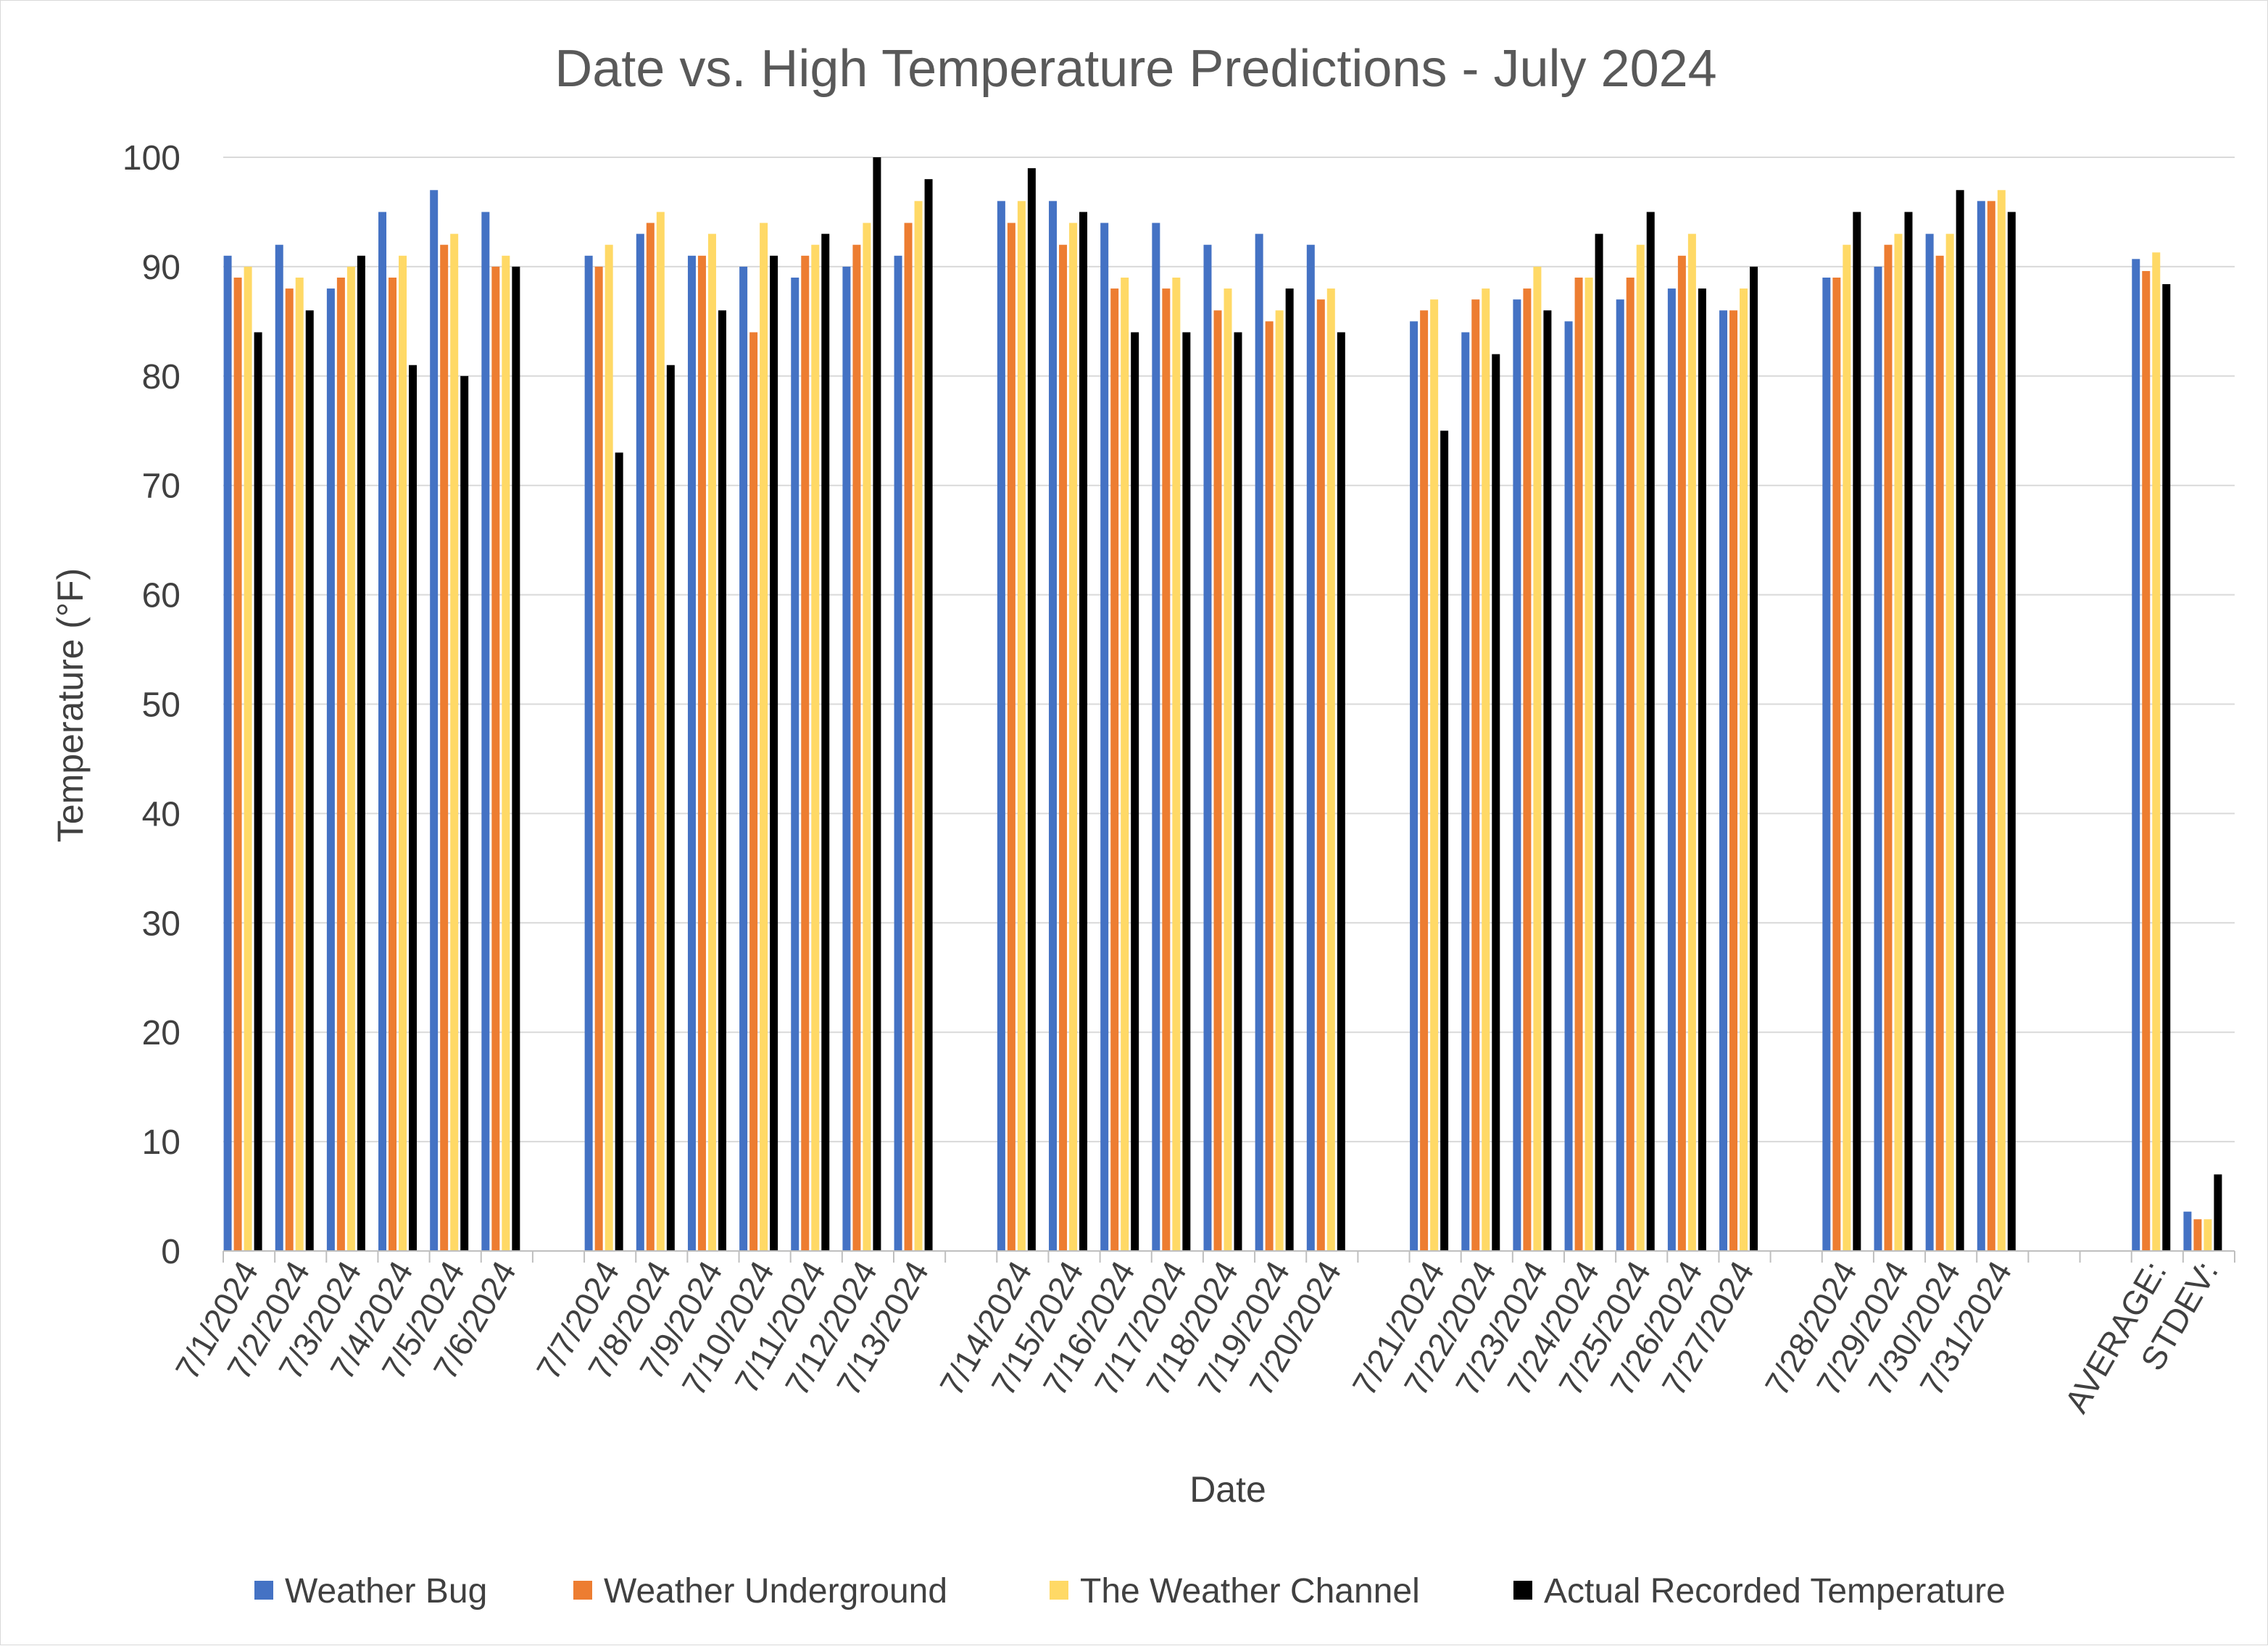  What do you see at coordinates (1929, 742) in the screenshot?
I see `bar-weather-bug-7-30-2024` at bounding box center [1929, 742].